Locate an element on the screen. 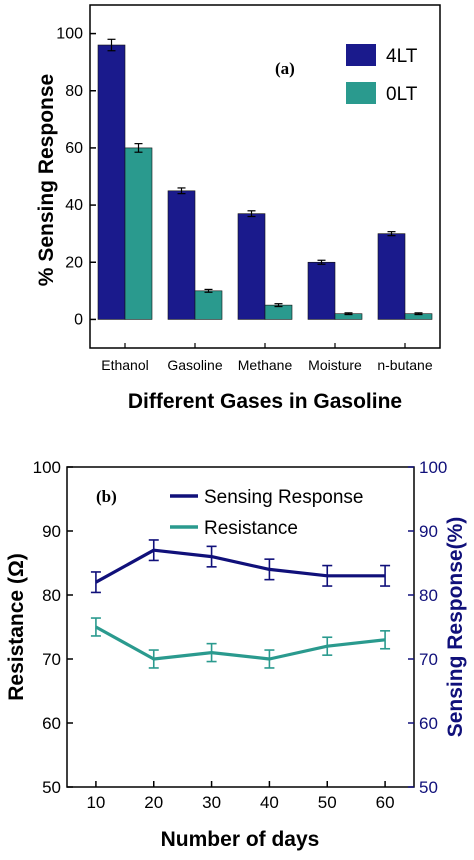  x-tick-label-b: 20 is located at coordinates (153, 802).